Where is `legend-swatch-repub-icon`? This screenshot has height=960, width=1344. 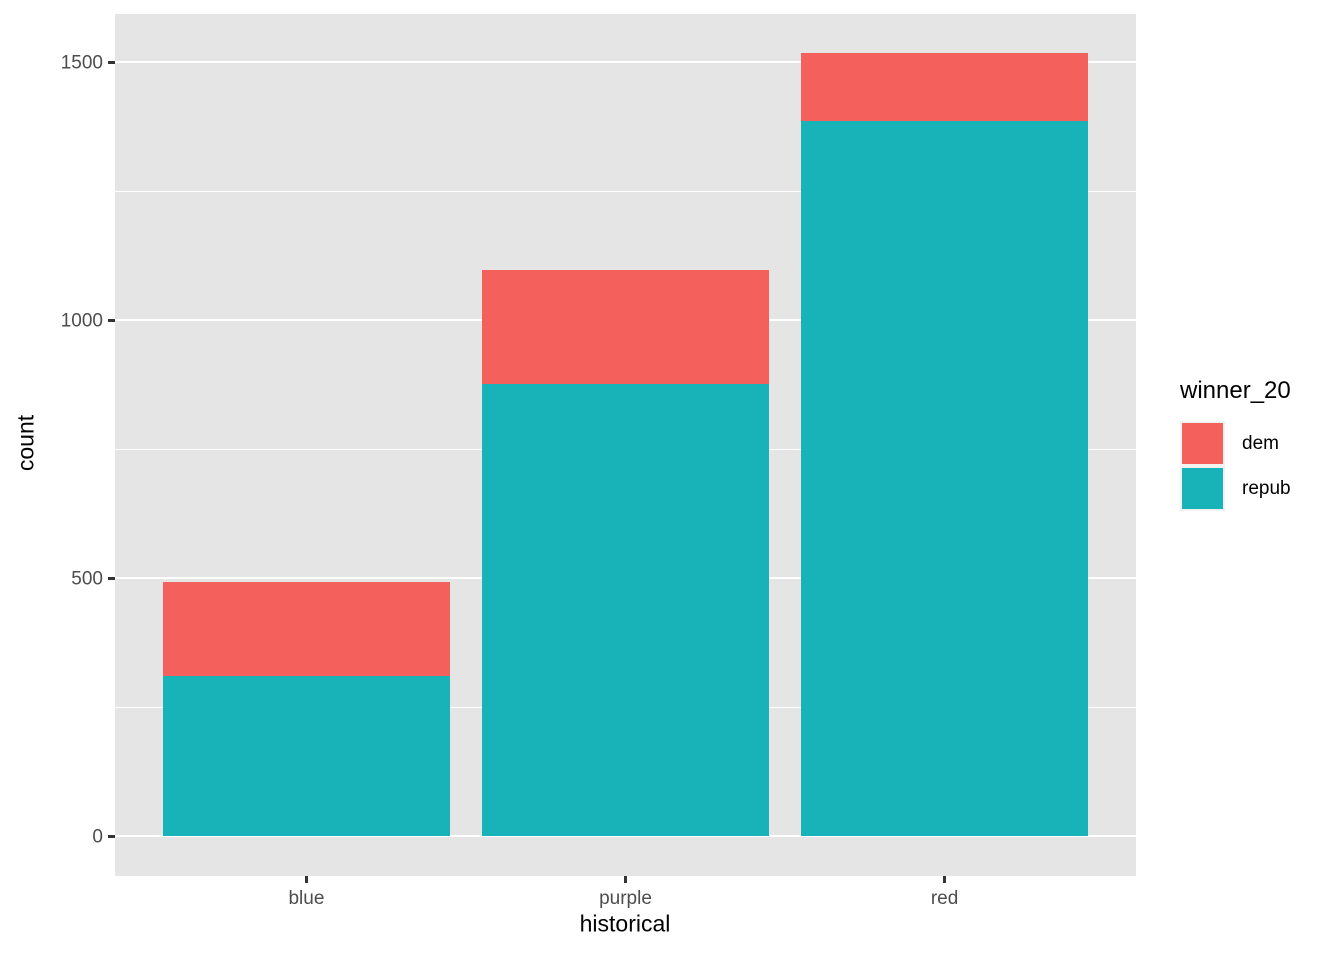
legend-swatch-repub-icon is located at coordinates (1202, 488).